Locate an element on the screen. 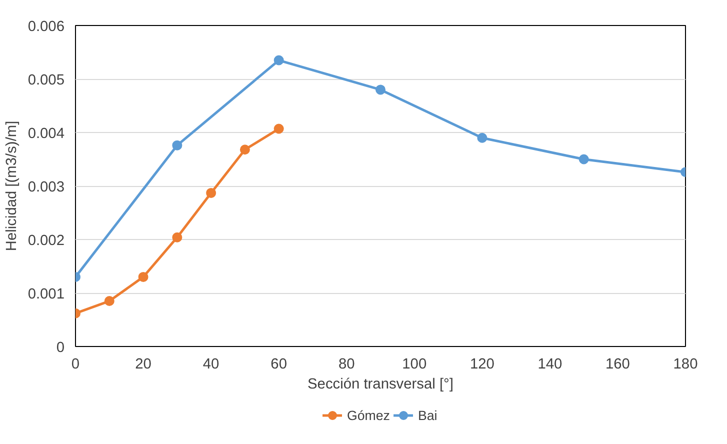 This screenshot has height=444, width=727. x-tick-label: 100 is located at coordinates (414, 364).